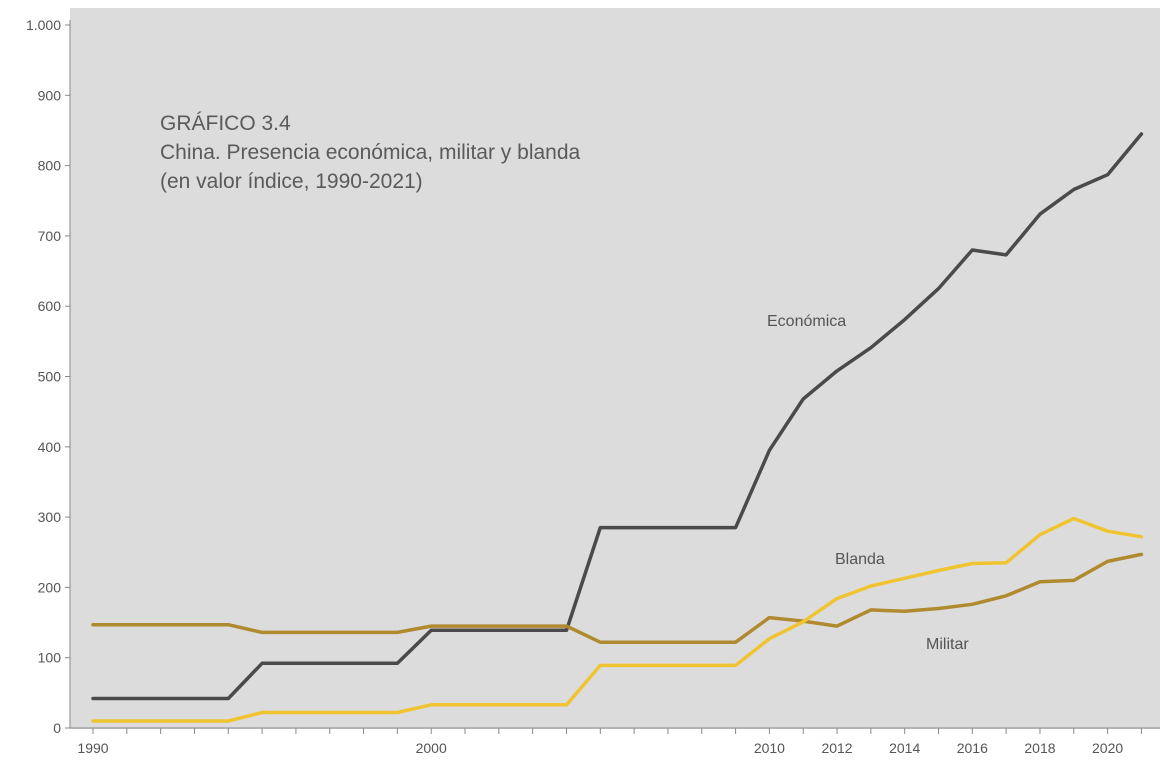  I want to click on x-tick-label: 2014, so click(904, 748).